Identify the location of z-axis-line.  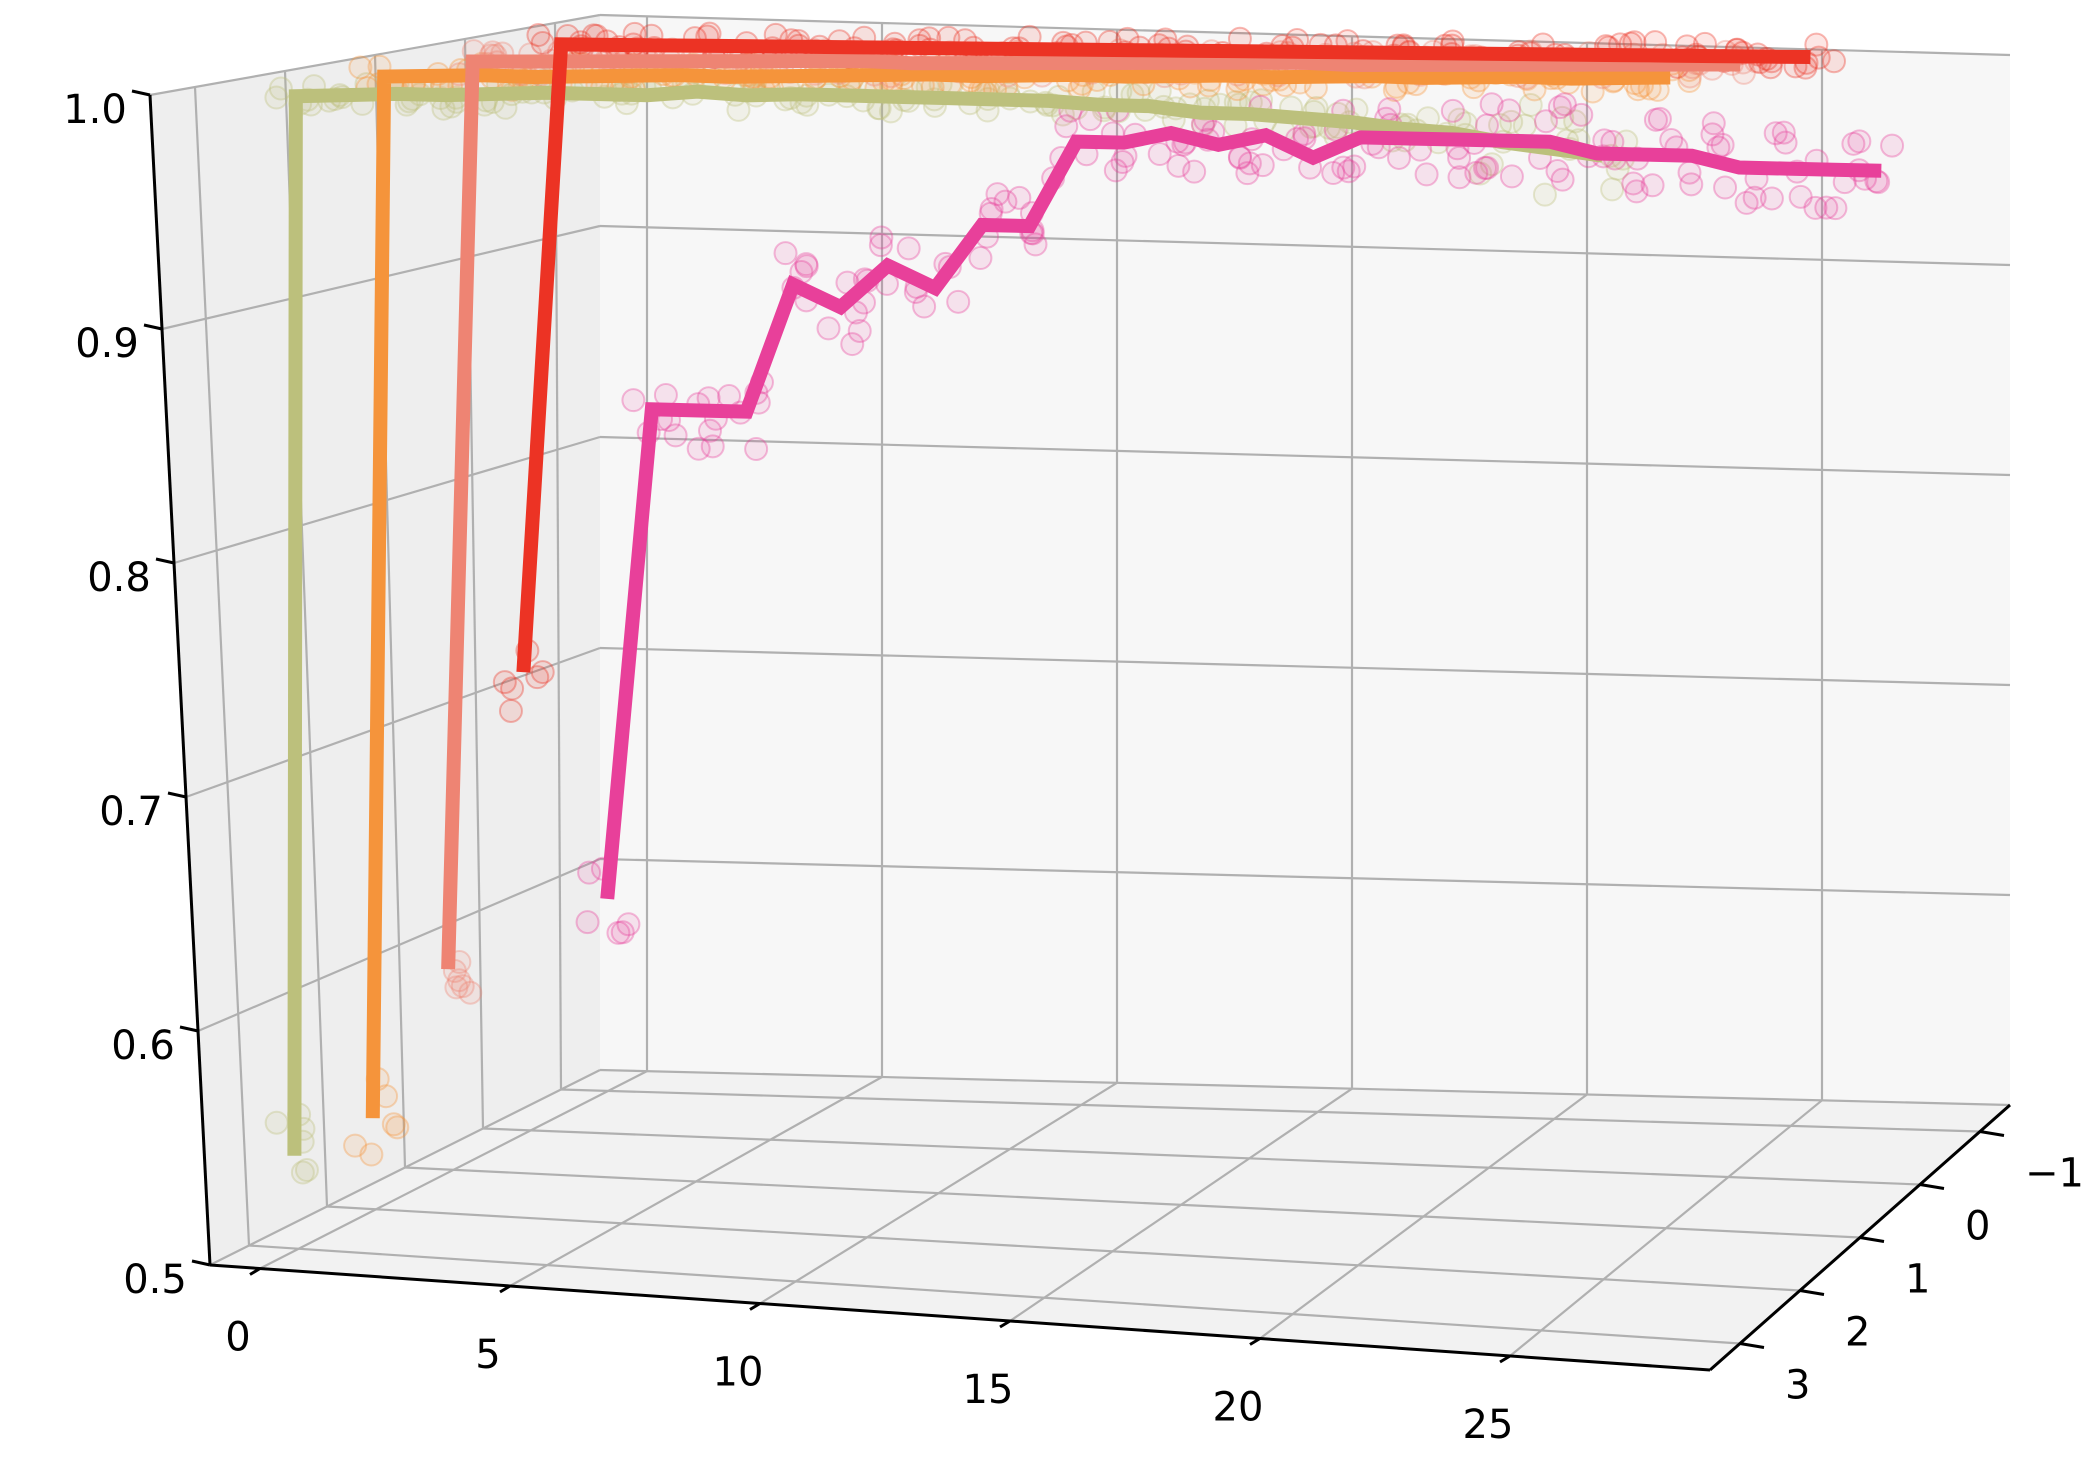
(180, 680).